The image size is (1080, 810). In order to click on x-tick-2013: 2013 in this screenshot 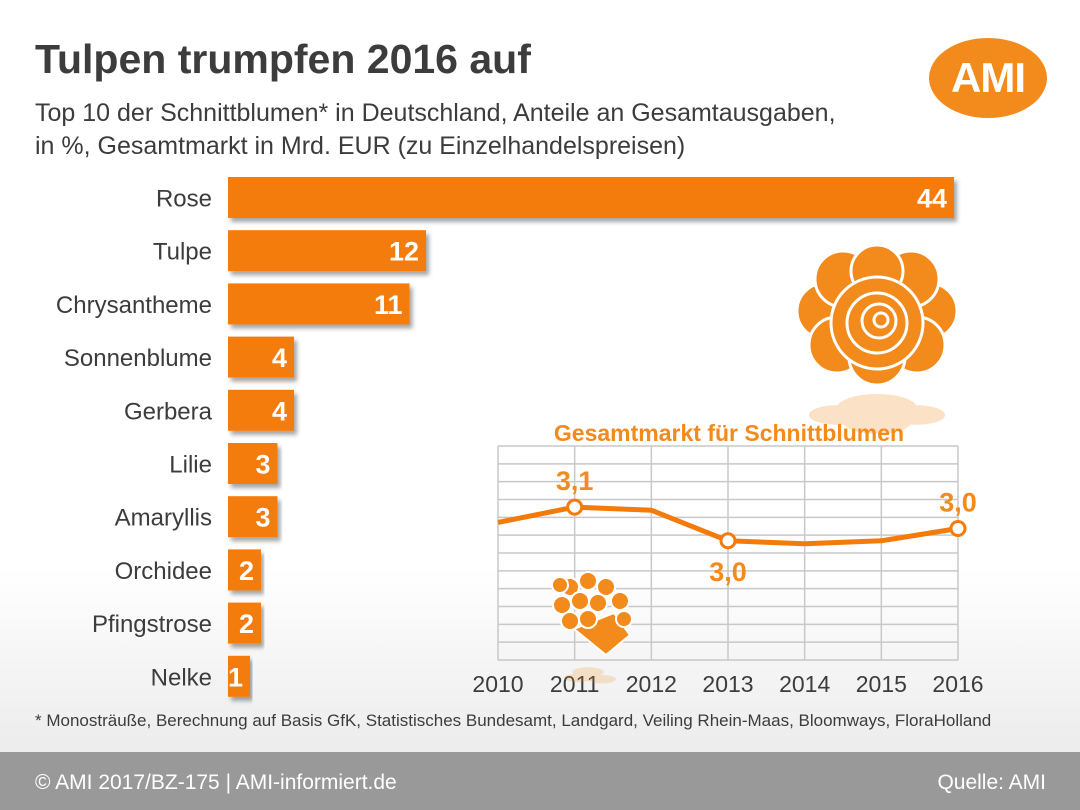, I will do `click(727, 684)`.